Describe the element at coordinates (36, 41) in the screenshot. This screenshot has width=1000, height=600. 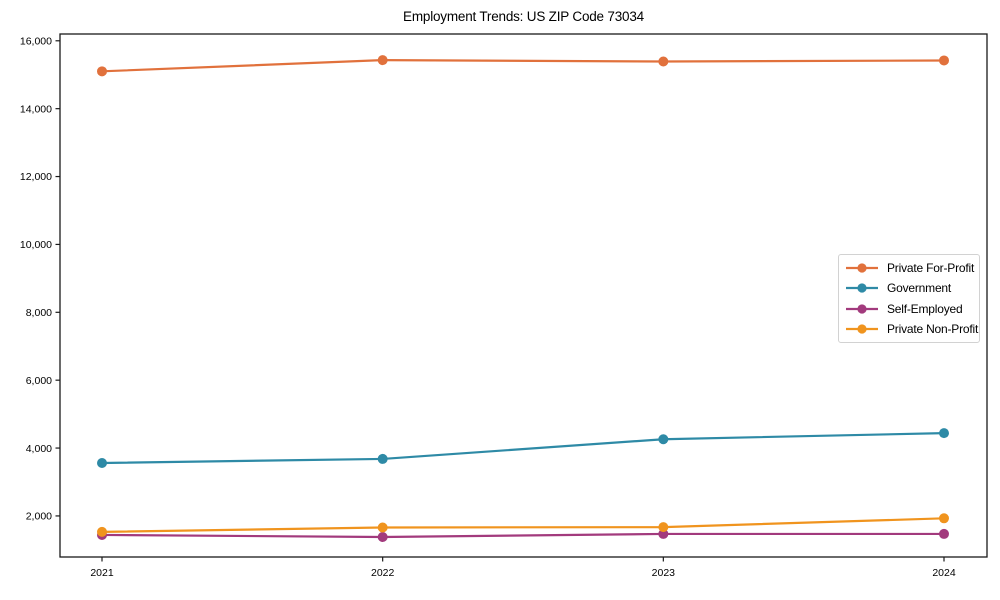
I see `y-tick-label: 16,000` at that location.